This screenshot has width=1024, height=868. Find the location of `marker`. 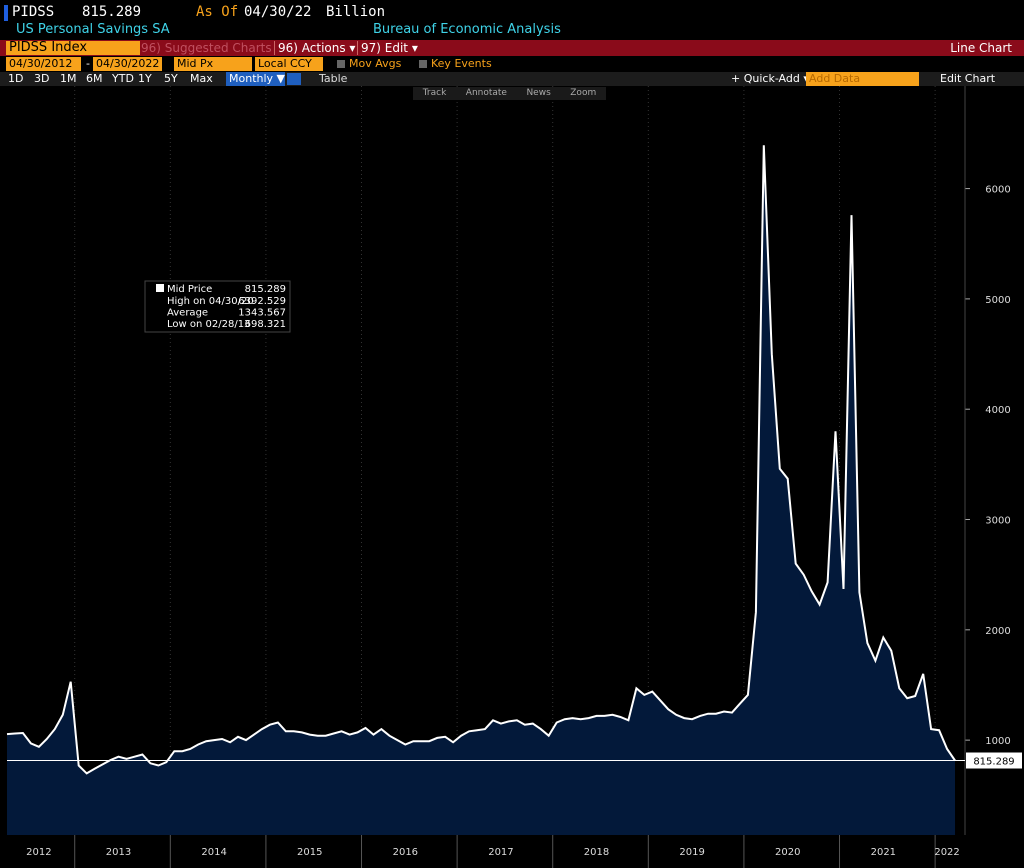

marker is located at coordinates (6, 13).